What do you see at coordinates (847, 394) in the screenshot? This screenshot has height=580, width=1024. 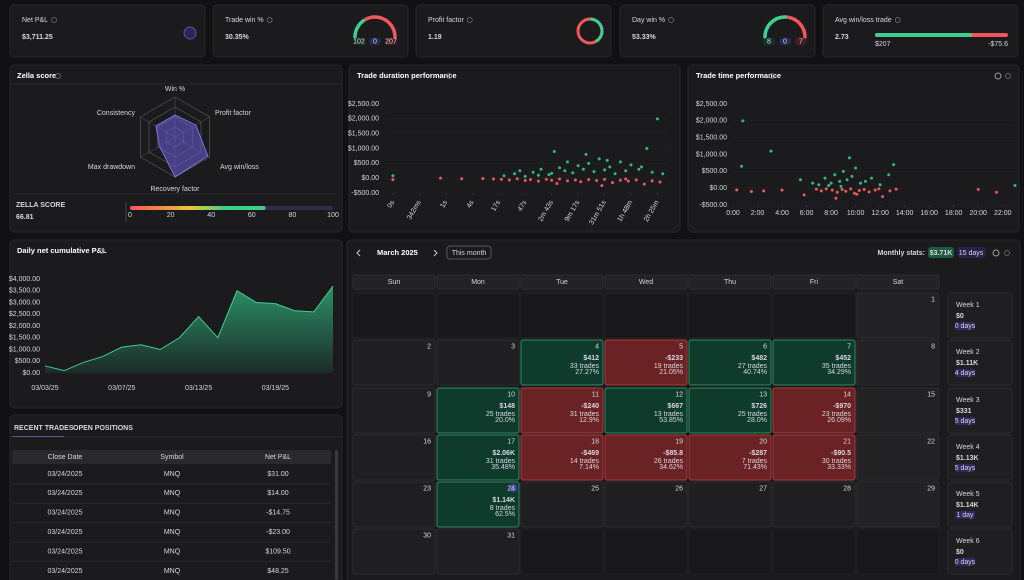 I see `day-number: 14` at bounding box center [847, 394].